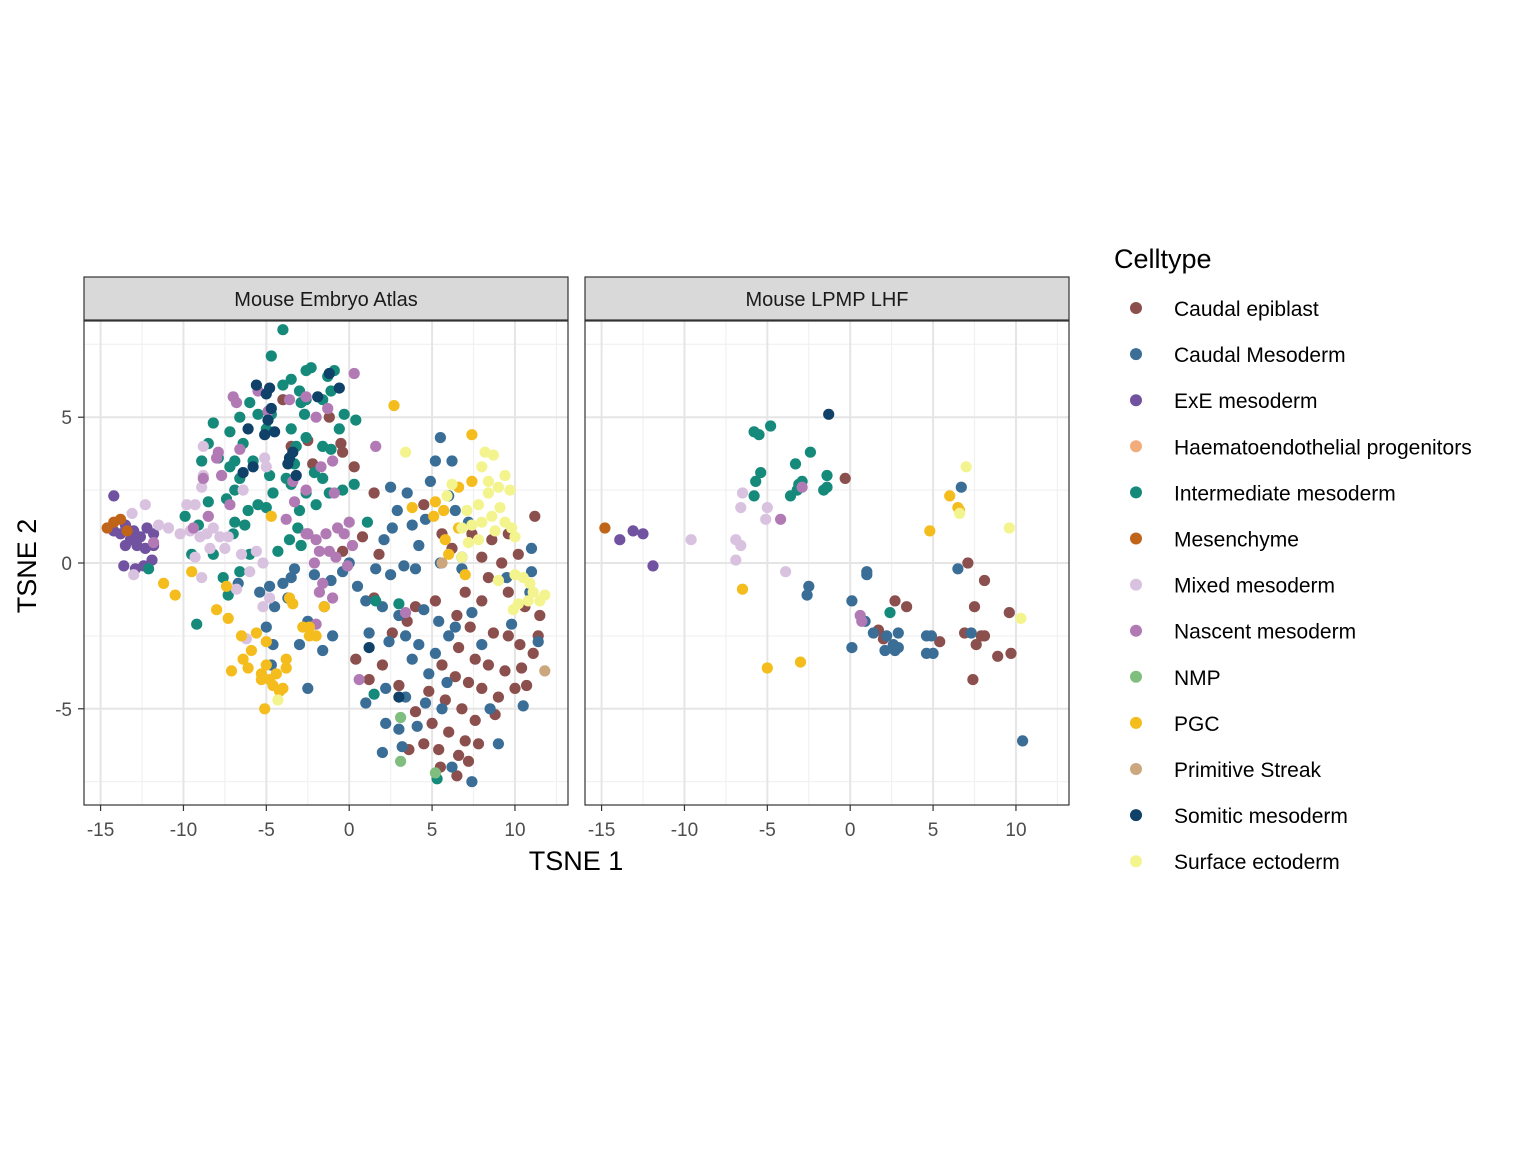 This screenshot has width=1536, height=1152. Describe the element at coordinates (63, 710) in the screenshot. I see `y-tick-label: -5` at that location.